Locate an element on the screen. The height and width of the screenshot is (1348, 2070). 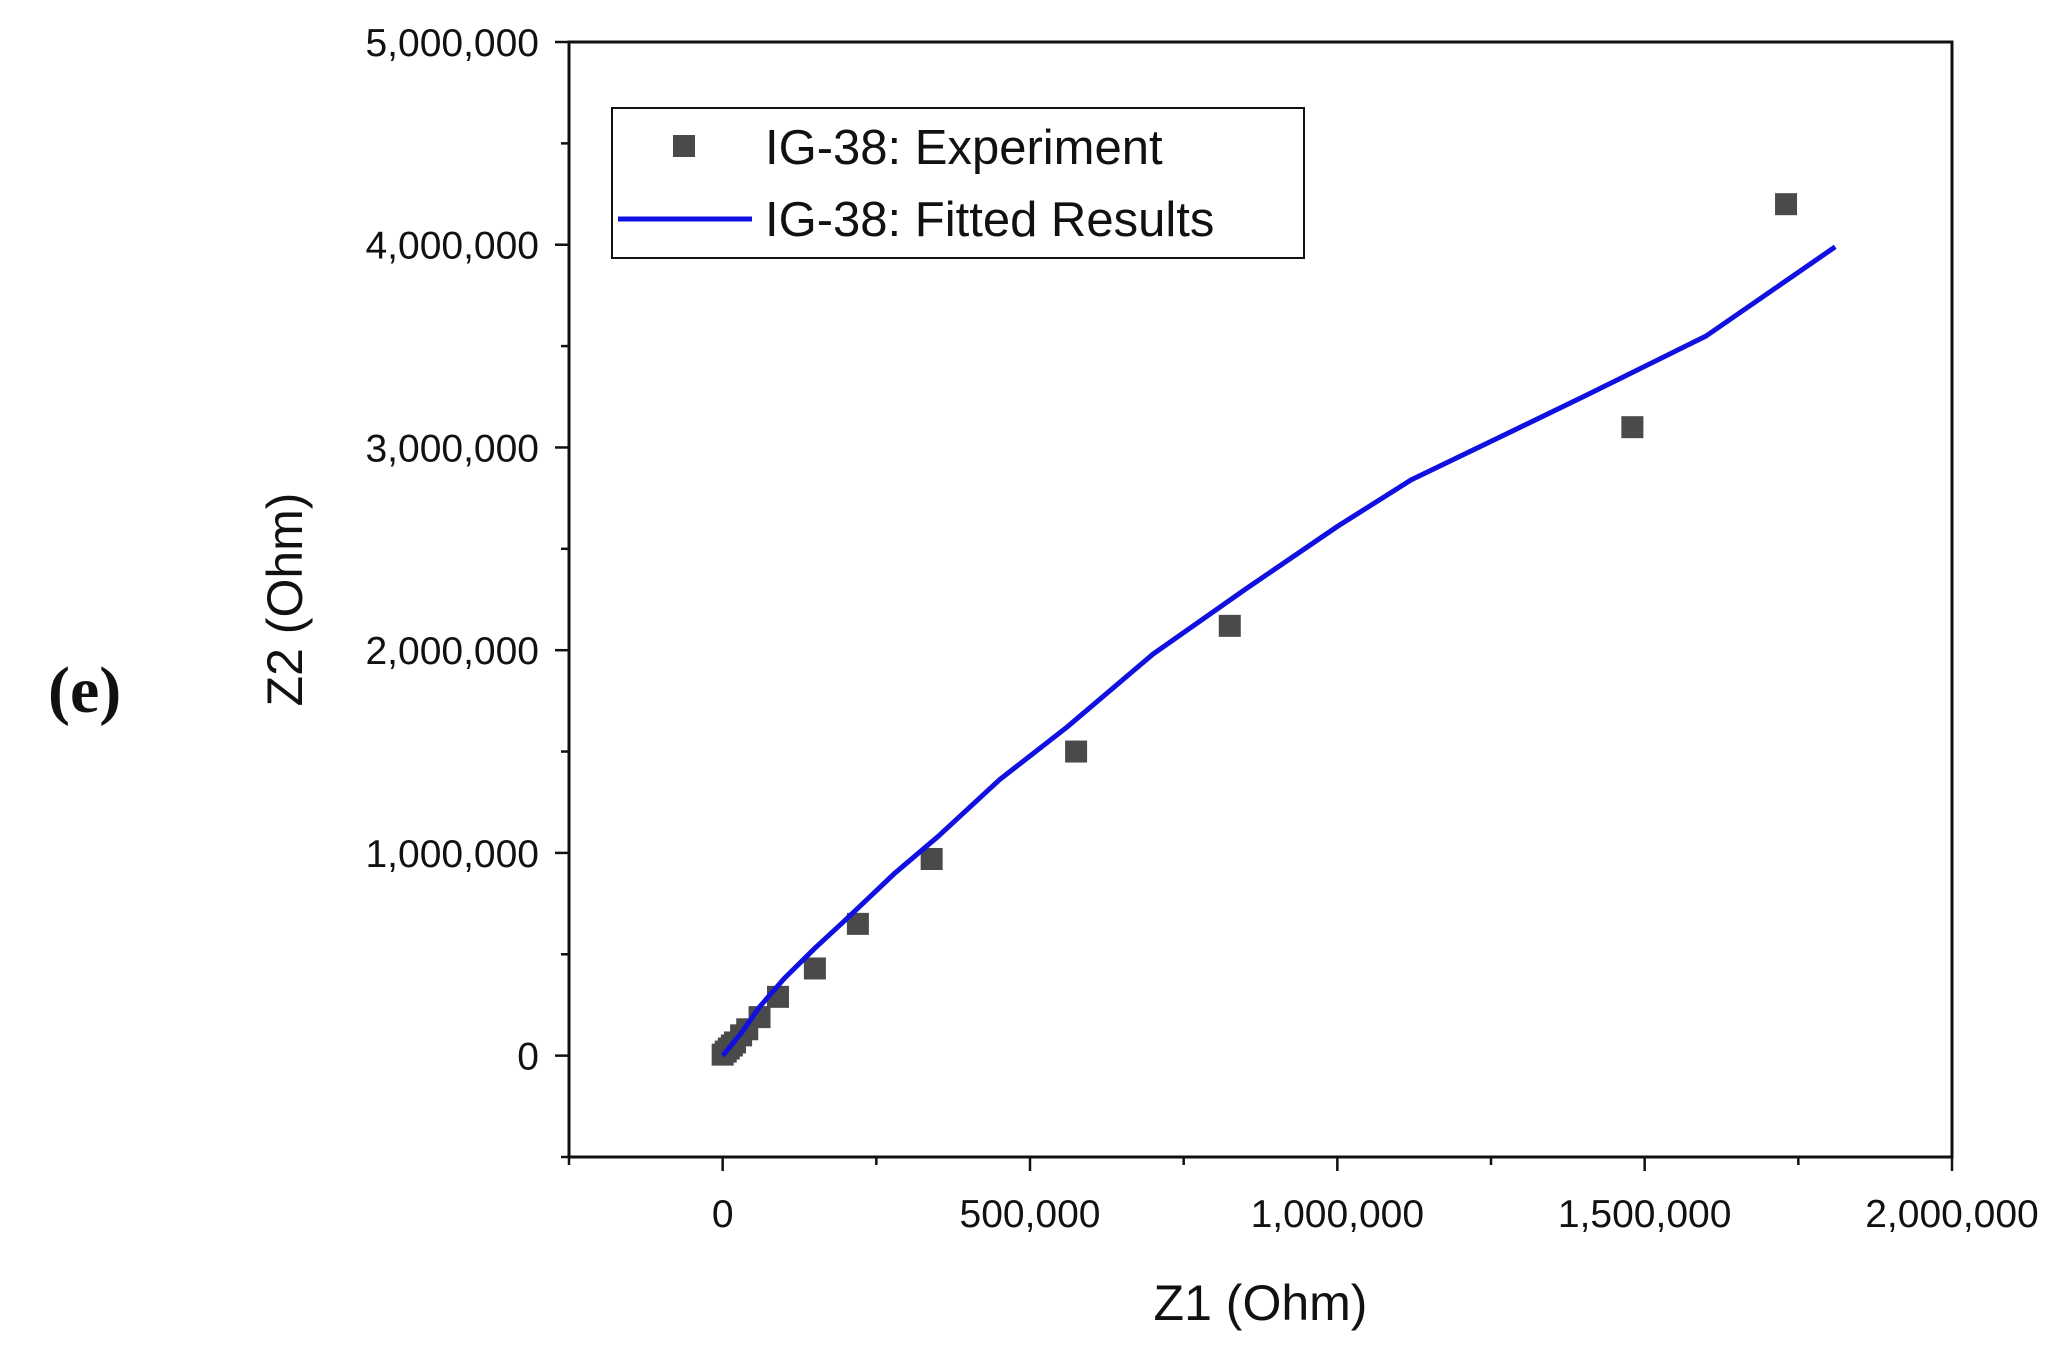
y-tick-label: 4,000,000 is located at coordinates (452, 246).